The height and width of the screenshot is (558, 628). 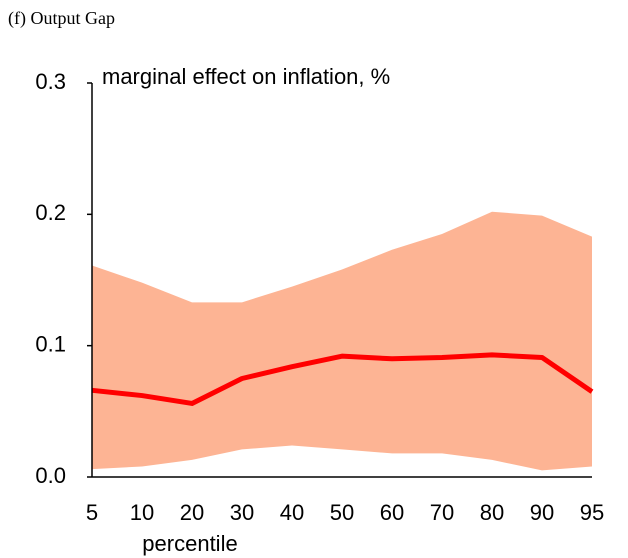 What do you see at coordinates (189, 543) in the screenshot?
I see `x-axis-label: percentile` at bounding box center [189, 543].